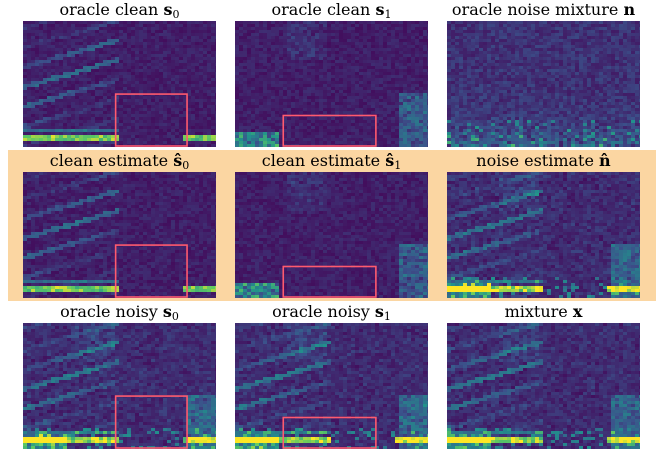 The height and width of the screenshot is (449, 663). I want to click on panel-title: oracle noise mixture n, so click(543, 10).